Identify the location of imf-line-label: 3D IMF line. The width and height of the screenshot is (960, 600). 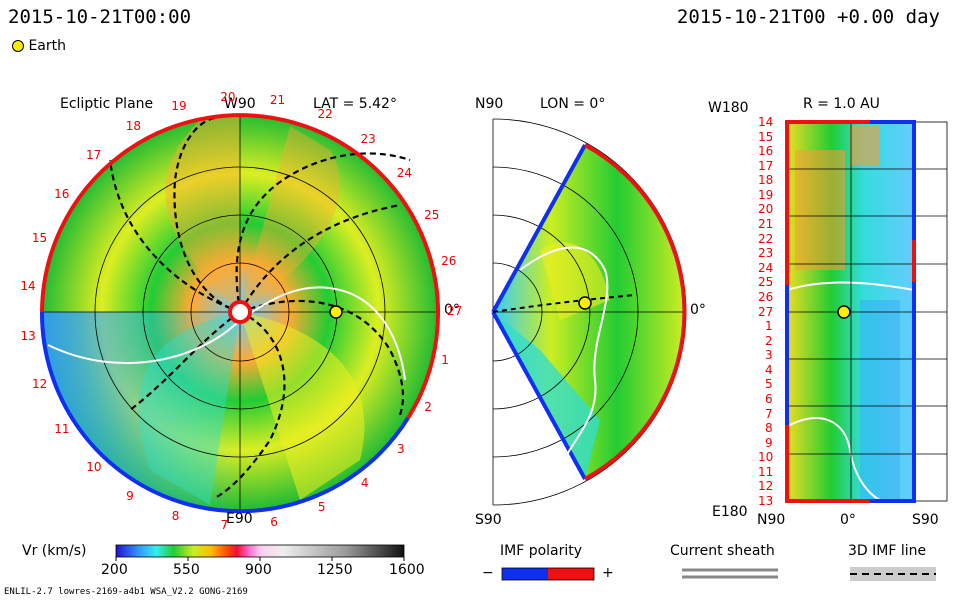
(887, 551).